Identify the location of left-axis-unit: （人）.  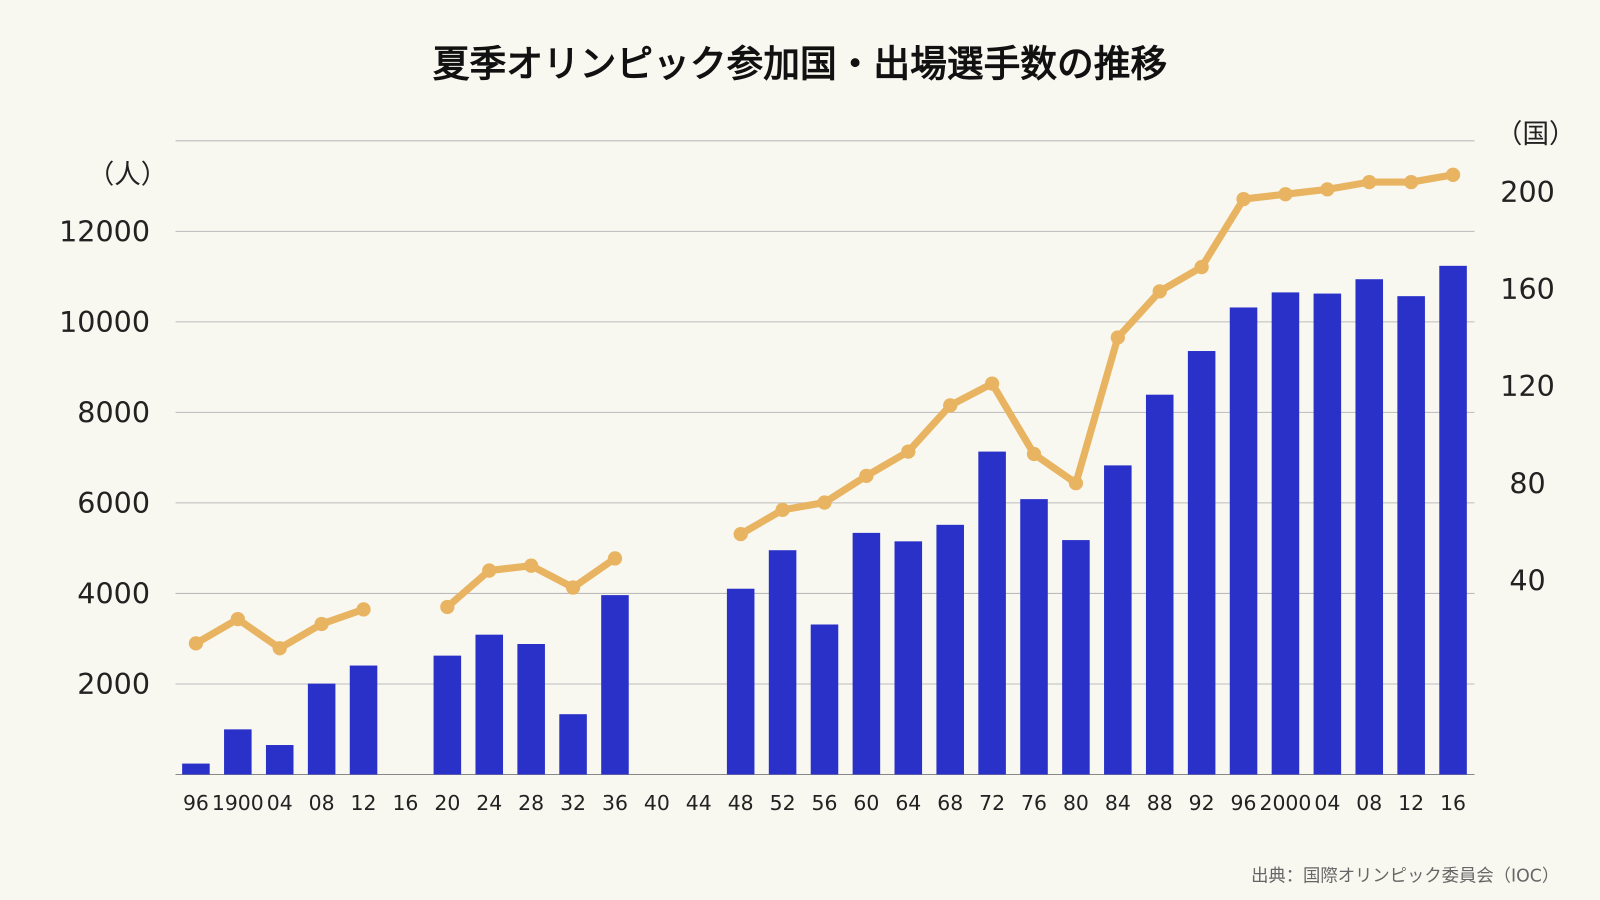
(128, 175).